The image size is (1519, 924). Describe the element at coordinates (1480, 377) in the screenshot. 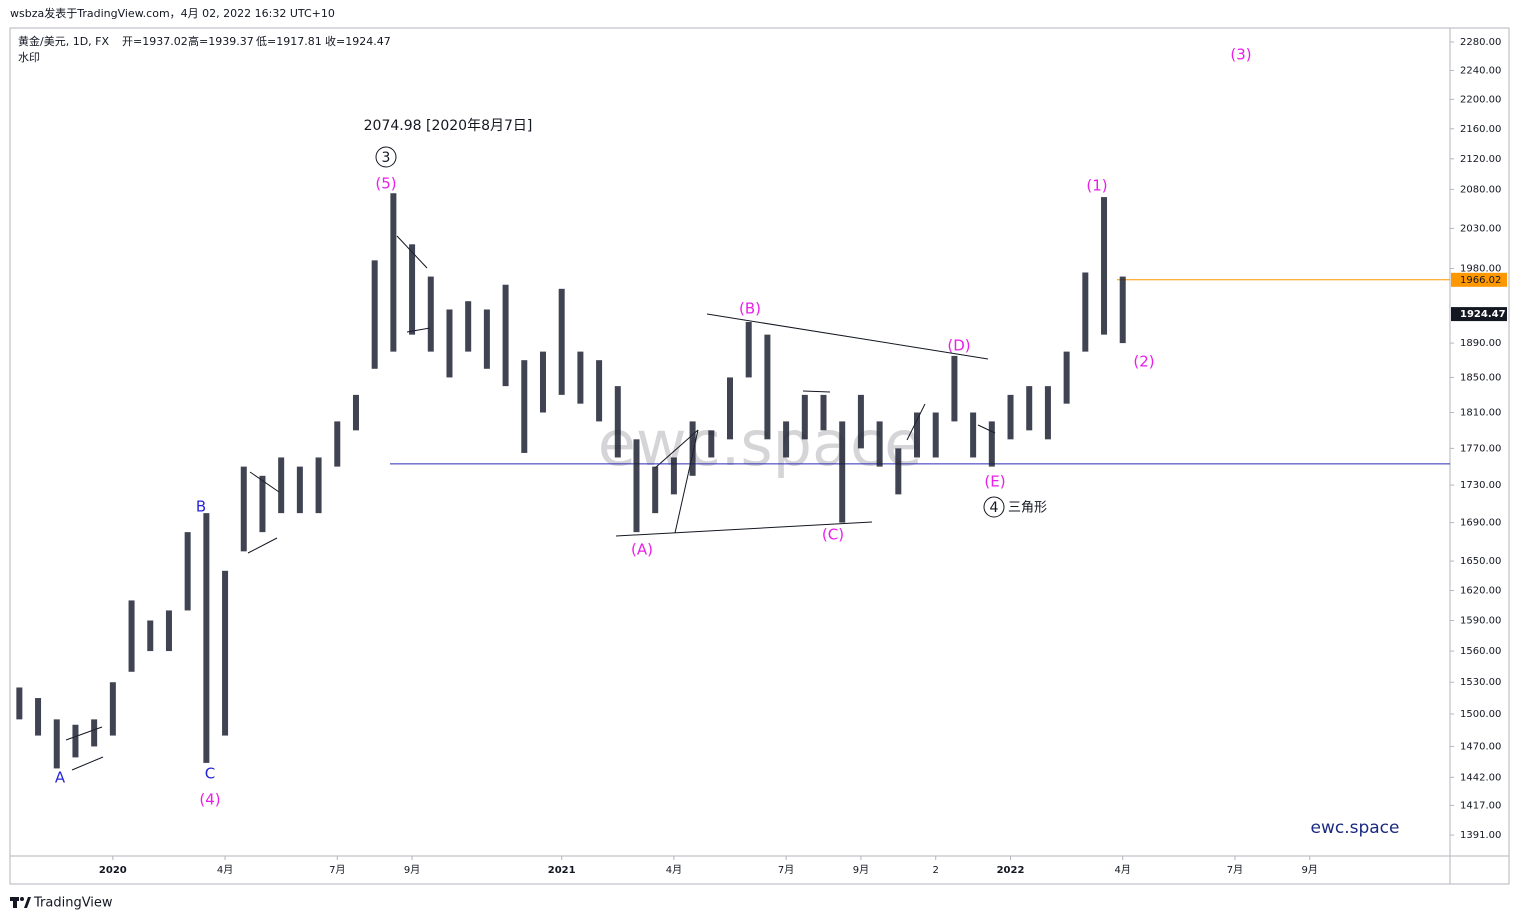

I see `y-tick-label: 1850.00` at that location.